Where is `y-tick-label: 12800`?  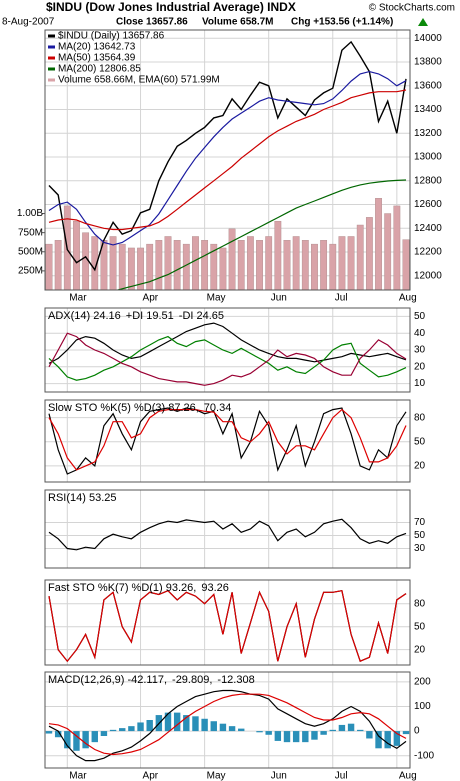 y-tick-label: 12800 is located at coordinates (428, 180).